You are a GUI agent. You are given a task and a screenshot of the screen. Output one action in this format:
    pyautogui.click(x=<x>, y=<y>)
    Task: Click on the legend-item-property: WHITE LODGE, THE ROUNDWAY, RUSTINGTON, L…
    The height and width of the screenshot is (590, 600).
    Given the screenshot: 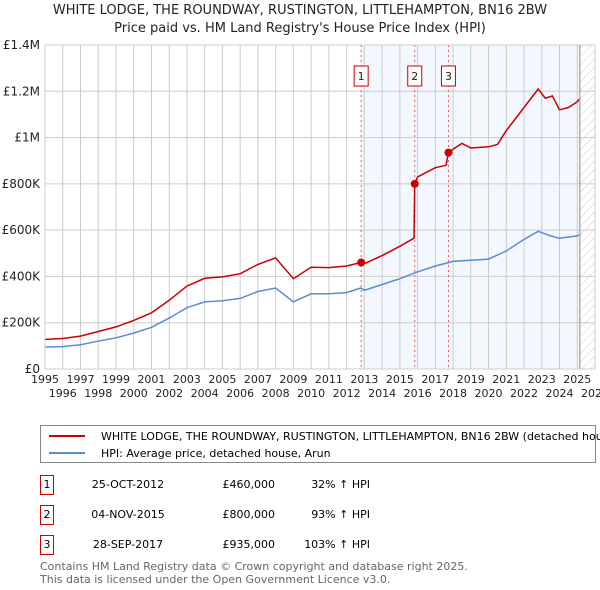 What is the action you would take?
    pyautogui.click(x=324, y=436)
    